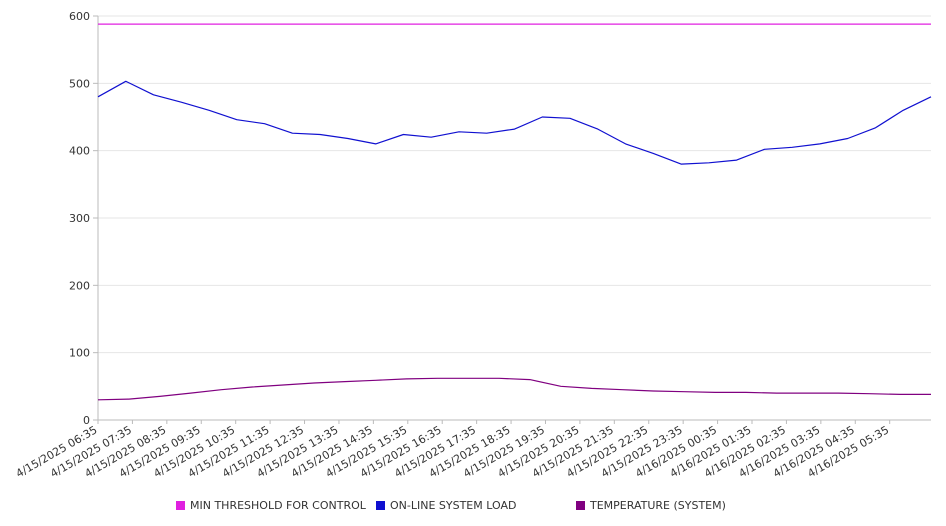 Image resolution: width=946 pixels, height=526 pixels. I want to click on y-tick-label: 400, so click(79, 151).